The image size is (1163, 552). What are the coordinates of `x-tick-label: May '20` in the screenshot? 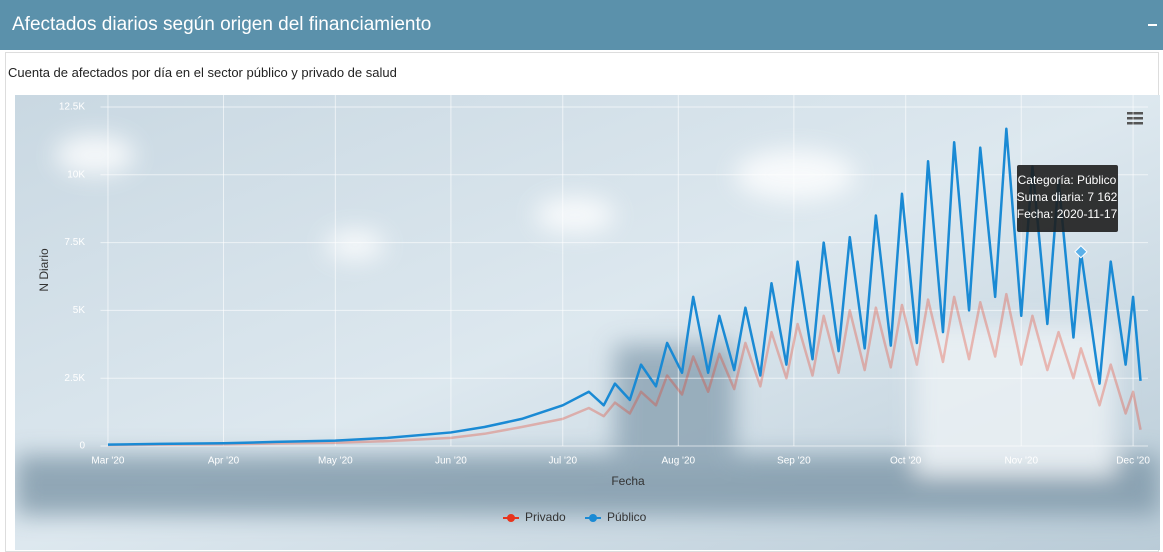 It's located at (335, 461).